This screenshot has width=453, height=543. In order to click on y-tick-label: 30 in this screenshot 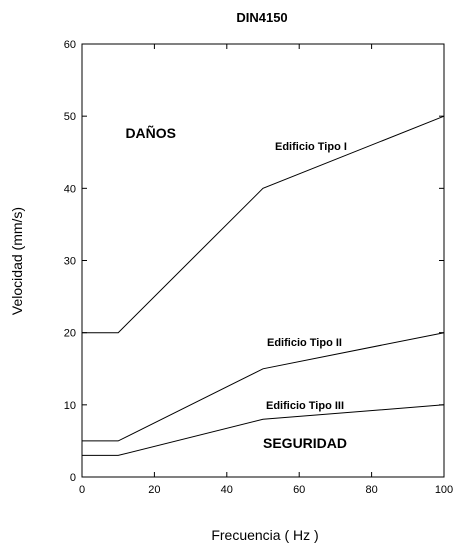, I will do `click(70, 262)`.